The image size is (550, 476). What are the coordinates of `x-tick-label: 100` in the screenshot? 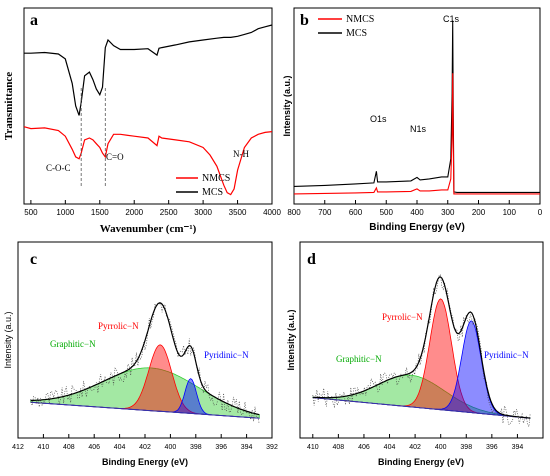 It's located at (510, 212).